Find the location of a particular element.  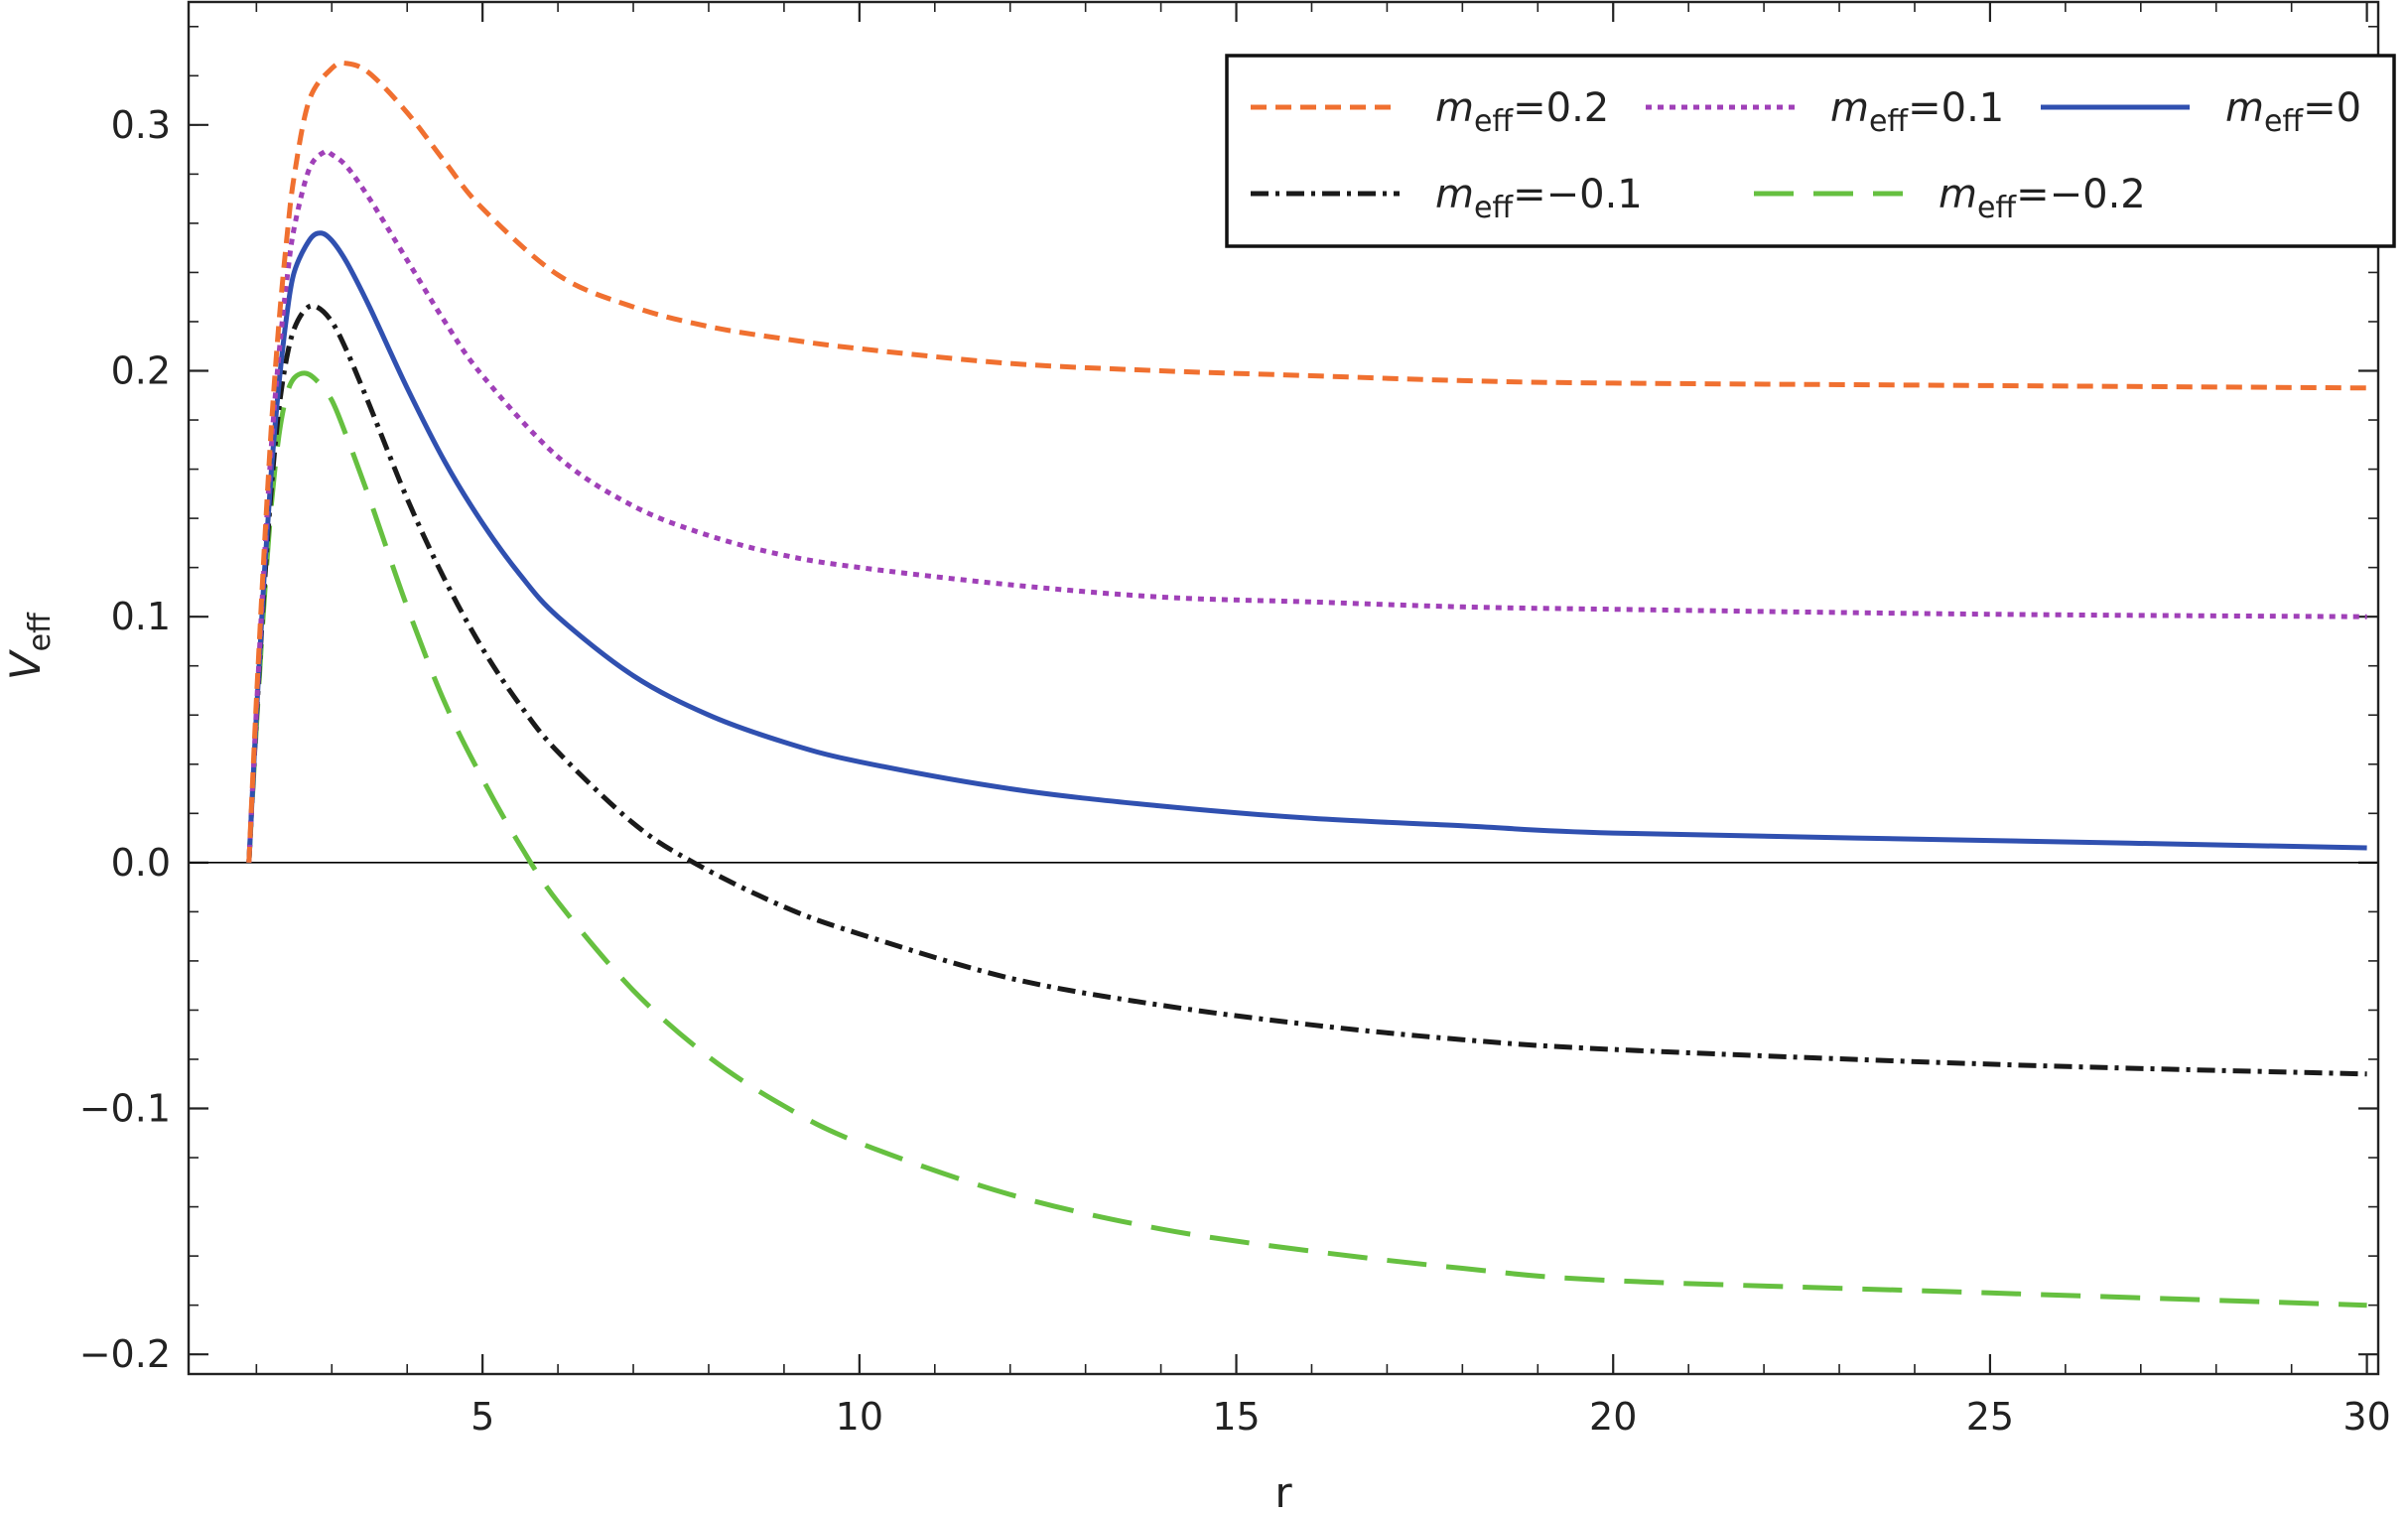

legend-item-2: meff=0 is located at coordinates (2201, 112).